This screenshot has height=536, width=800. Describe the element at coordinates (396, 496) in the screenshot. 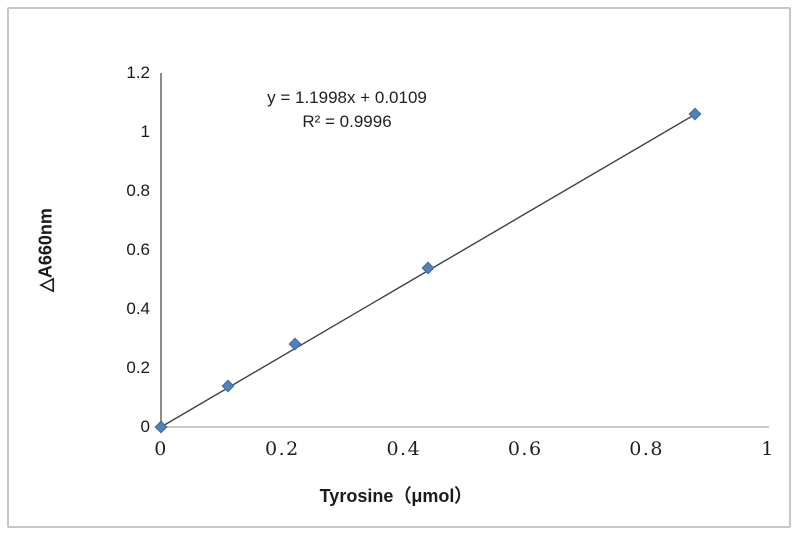

I see `x-axis-title: Tyrosine（μmol）` at that location.